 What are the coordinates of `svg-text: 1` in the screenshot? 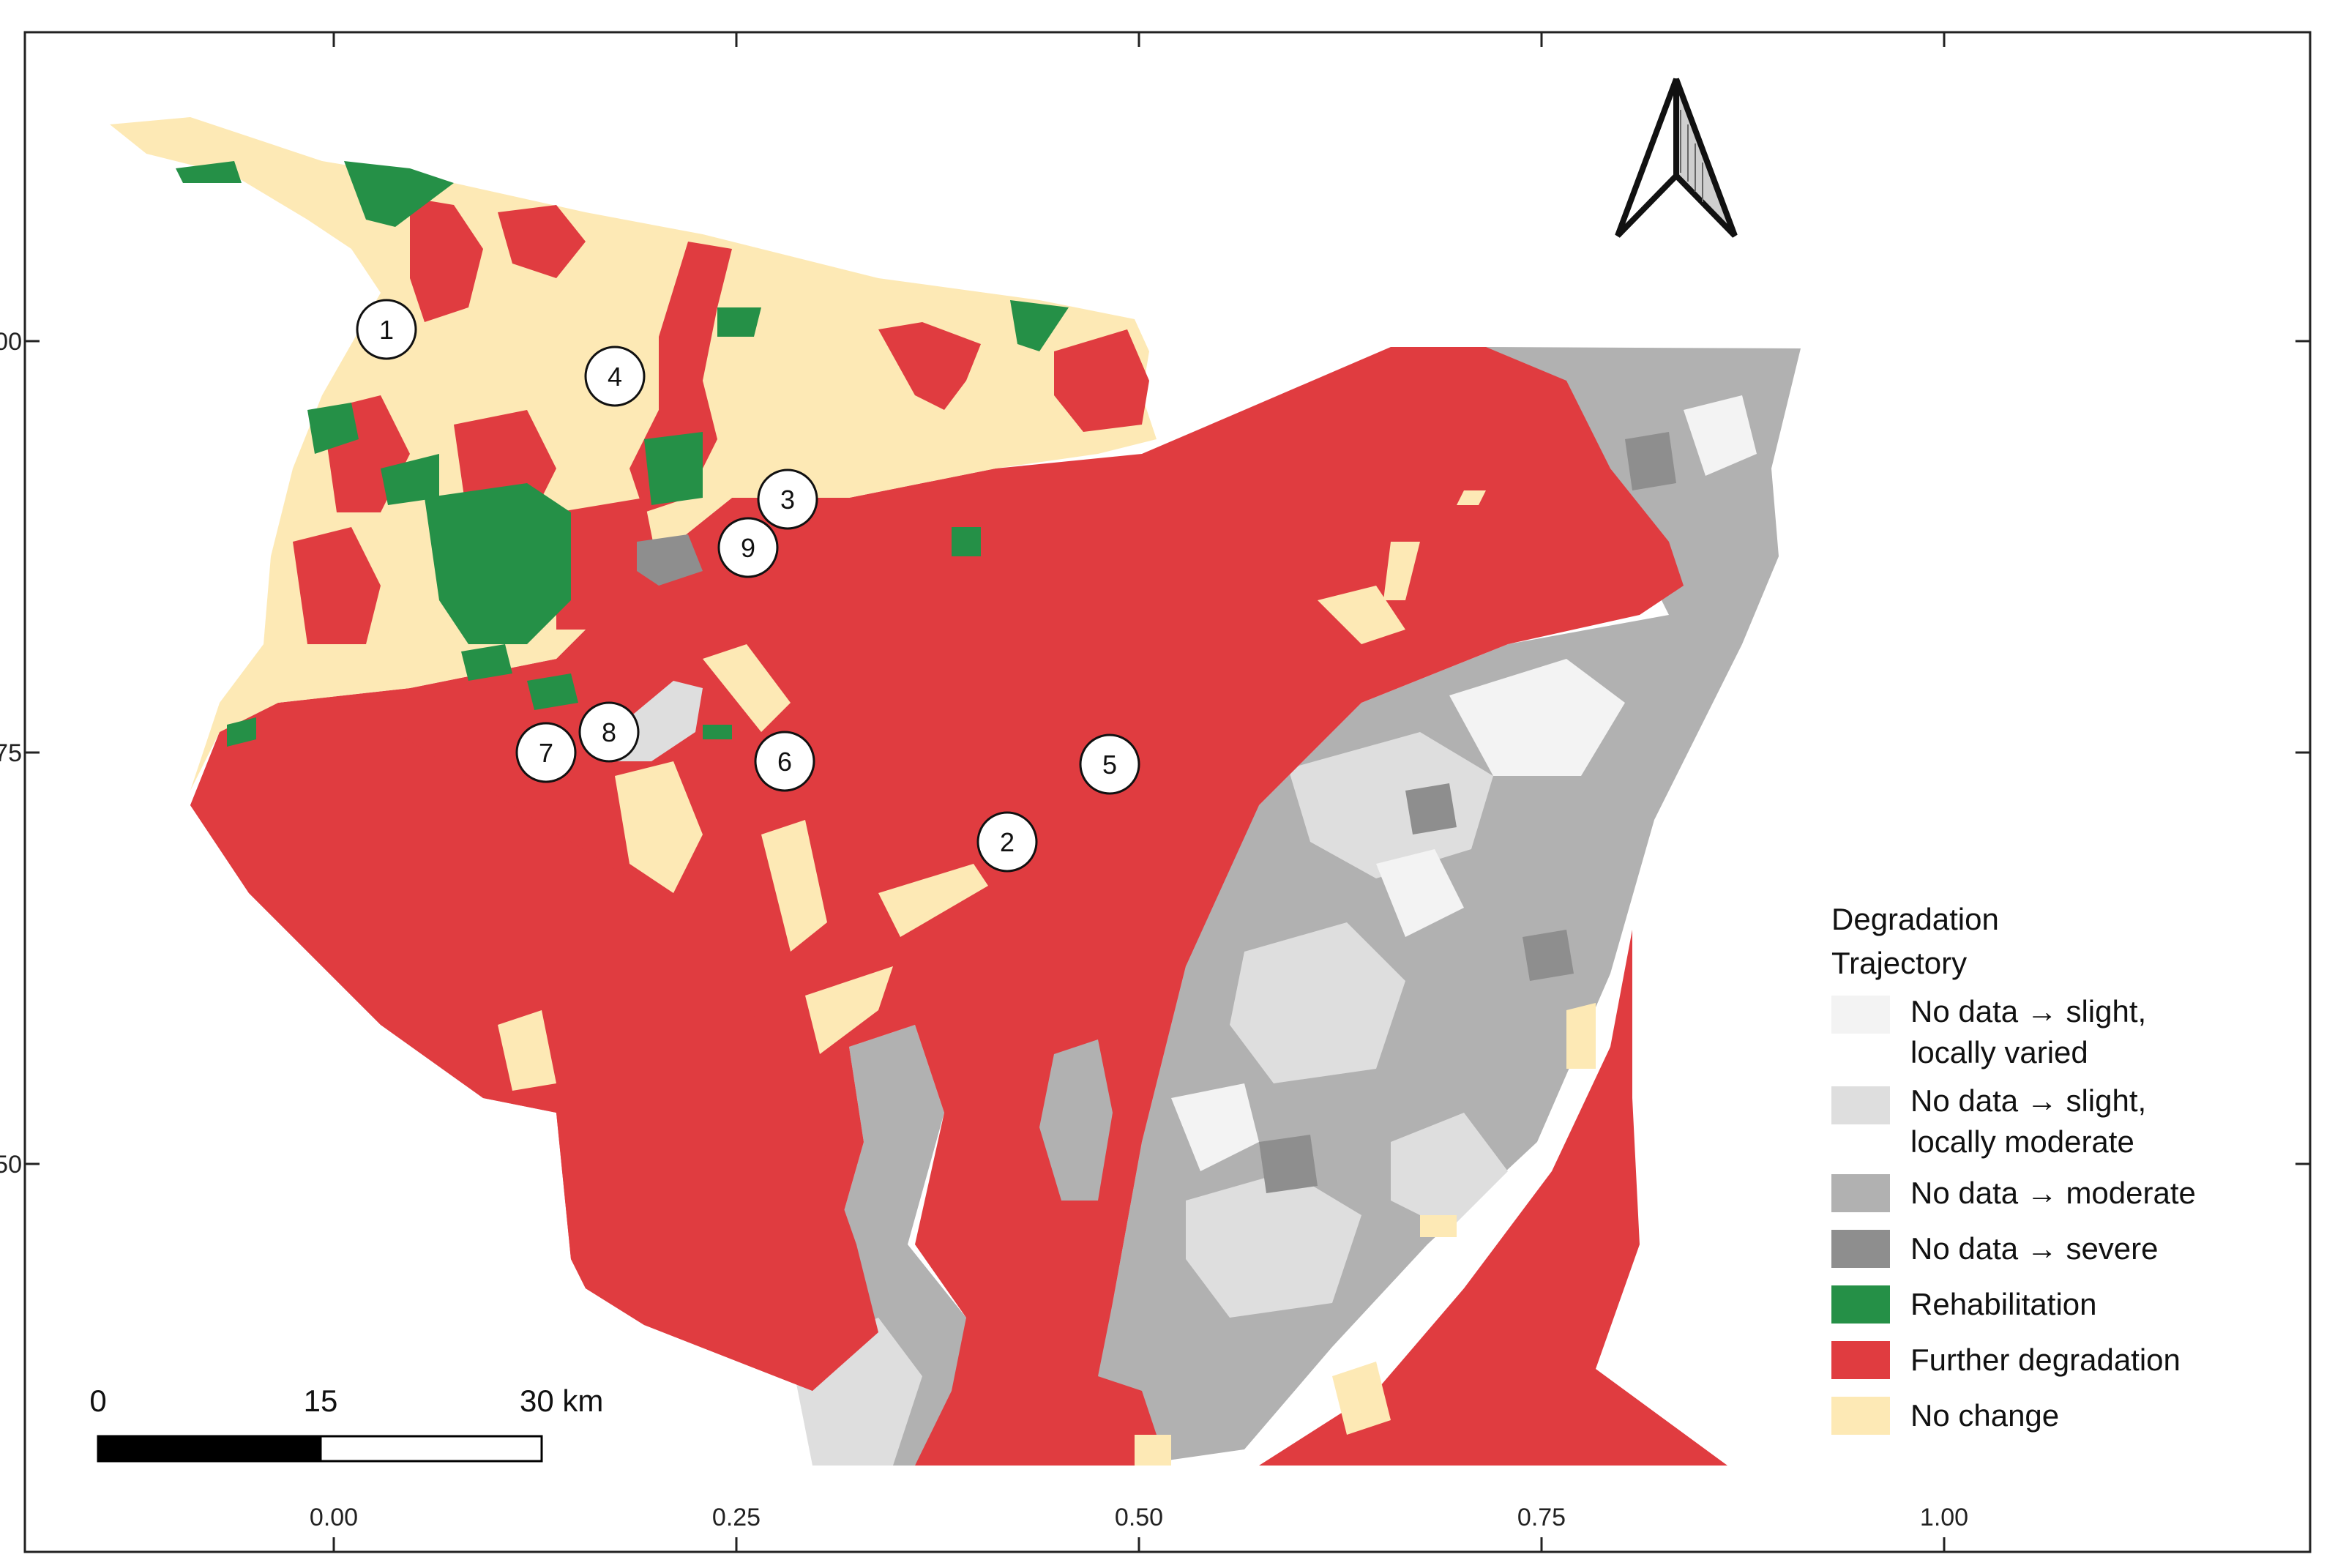 It's located at (387, 330).